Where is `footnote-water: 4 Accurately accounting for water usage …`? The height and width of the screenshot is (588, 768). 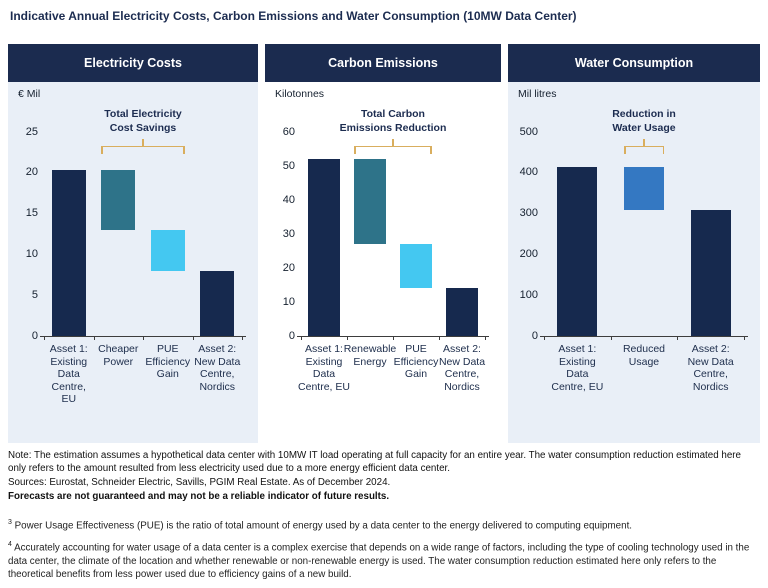 footnote-water: 4 Accurately accounting for water usage … is located at coordinates (384, 560).